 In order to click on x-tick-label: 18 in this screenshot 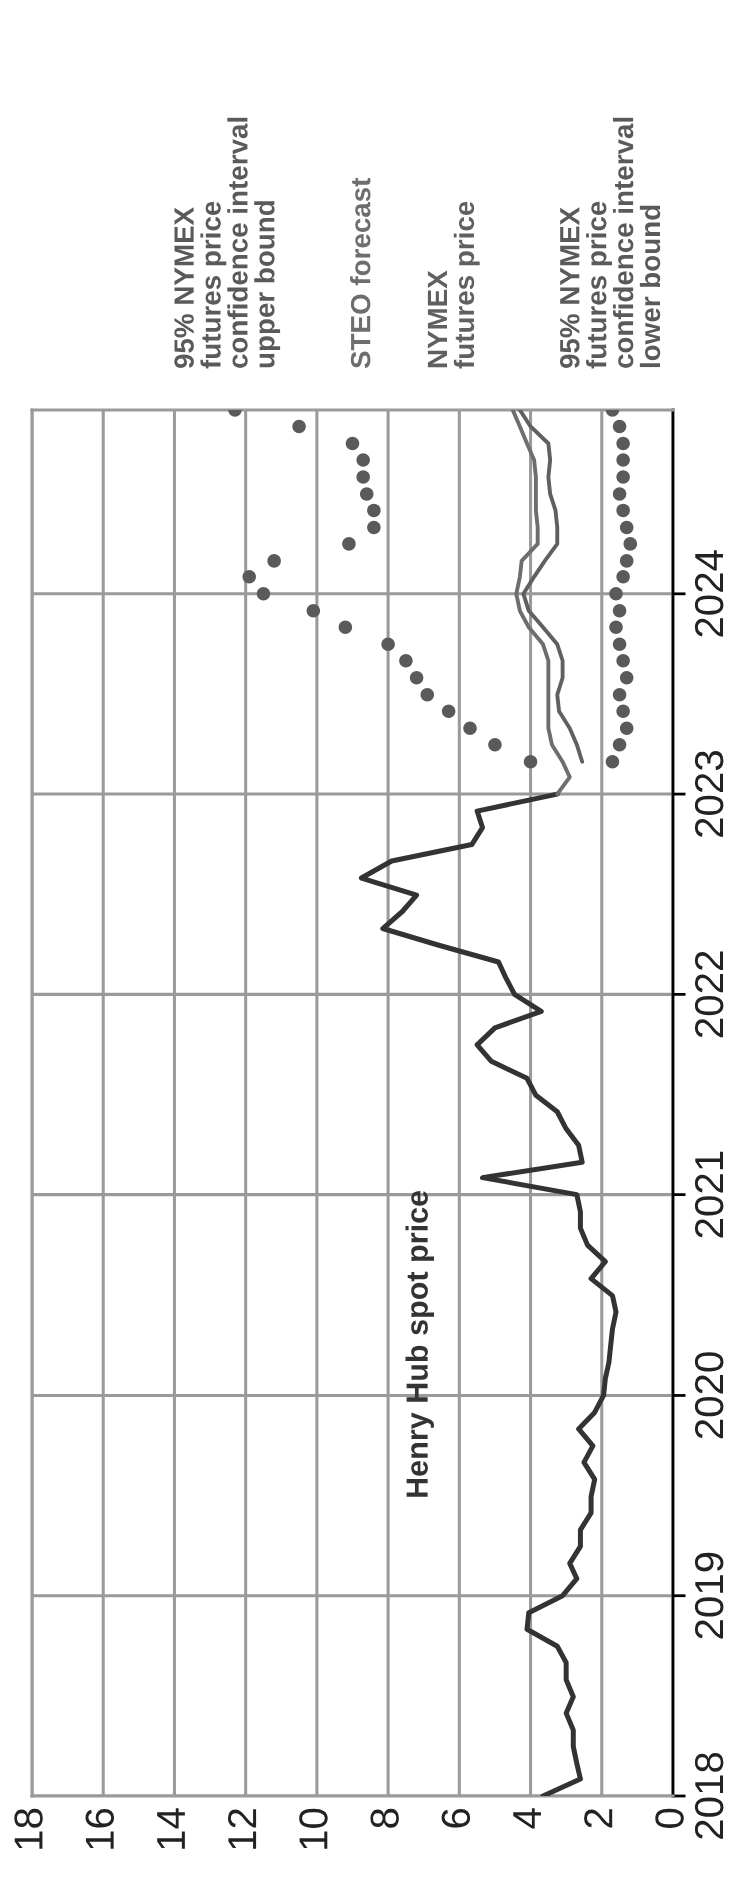, I will do `click(28, 1828)`.